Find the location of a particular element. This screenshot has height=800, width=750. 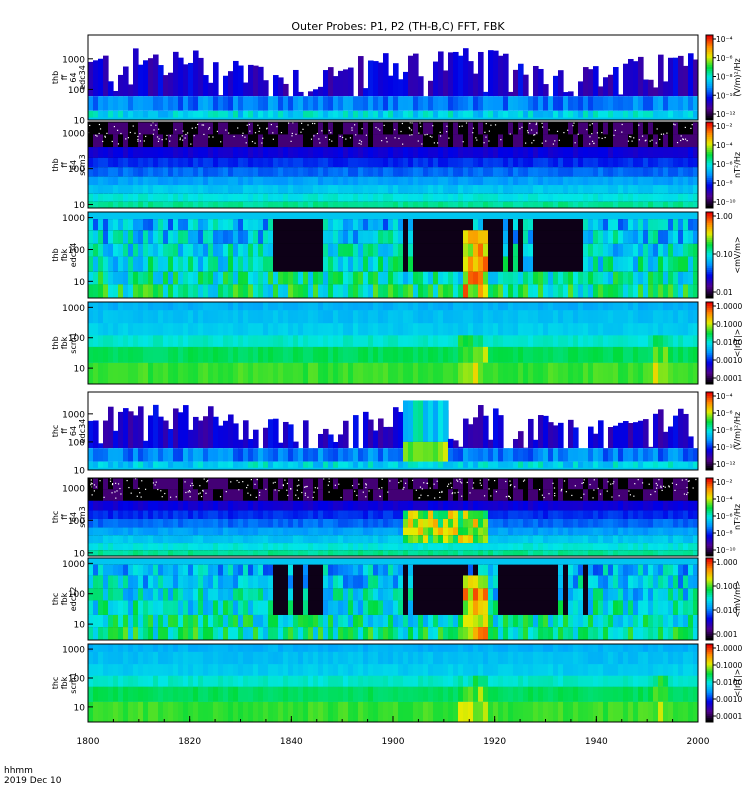

colorbar: 1.000 0.100 0.010 0.001 <mV/m> is located at coordinates (723, 599).